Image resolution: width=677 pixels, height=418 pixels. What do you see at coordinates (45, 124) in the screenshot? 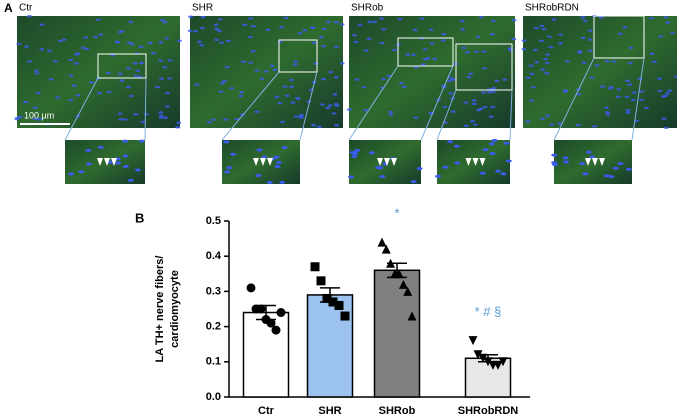
I see `scale-bar` at bounding box center [45, 124].